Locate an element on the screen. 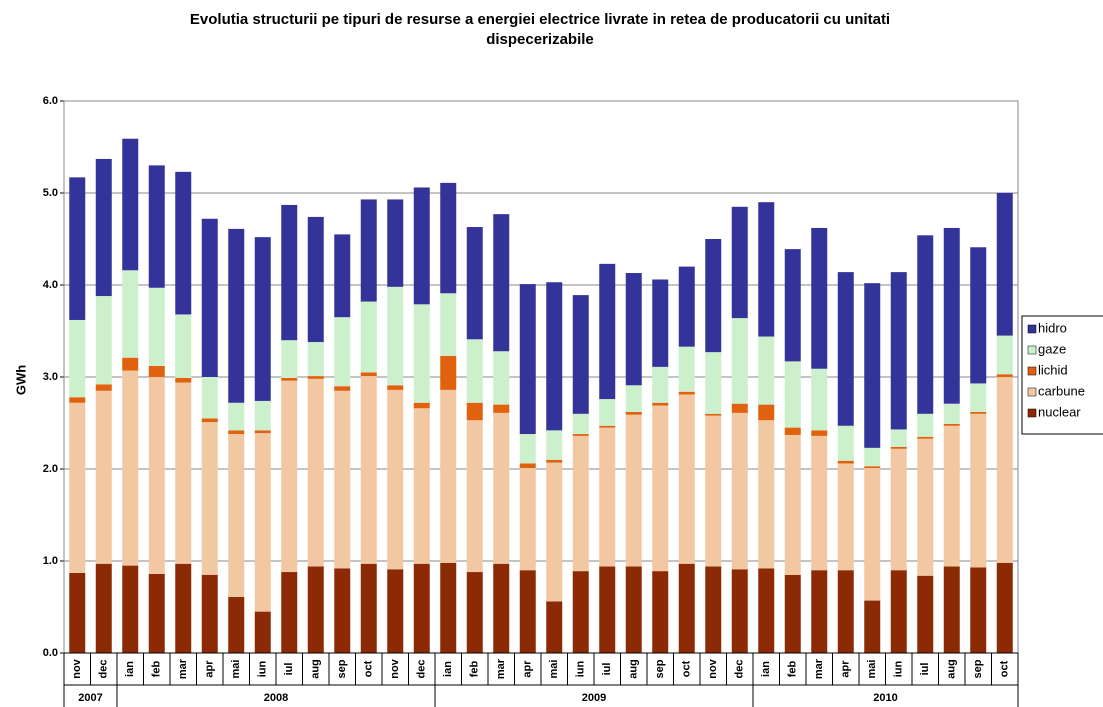 The height and width of the screenshot is (707, 1103). x-tick-label: sep is located at coordinates (978, 668).